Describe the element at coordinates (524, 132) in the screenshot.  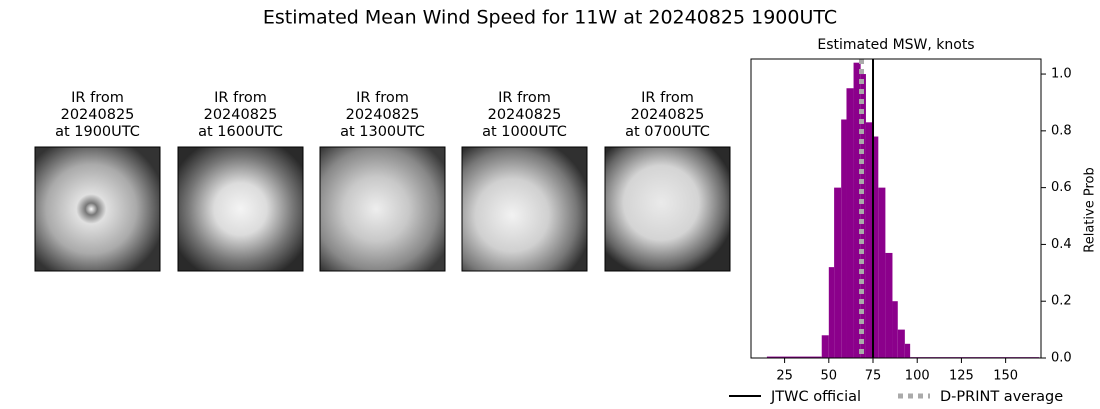
I see `panel-label: at 1000UTC` at that location.